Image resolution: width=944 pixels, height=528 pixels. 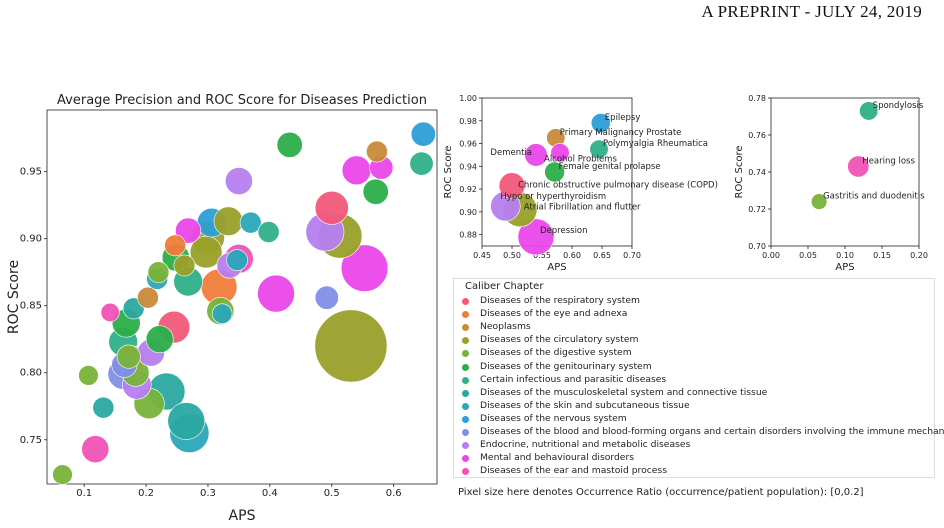 What do you see at coordinates (31, 172) in the screenshot?
I see `y-tick-label: 0.95` at bounding box center [31, 172].